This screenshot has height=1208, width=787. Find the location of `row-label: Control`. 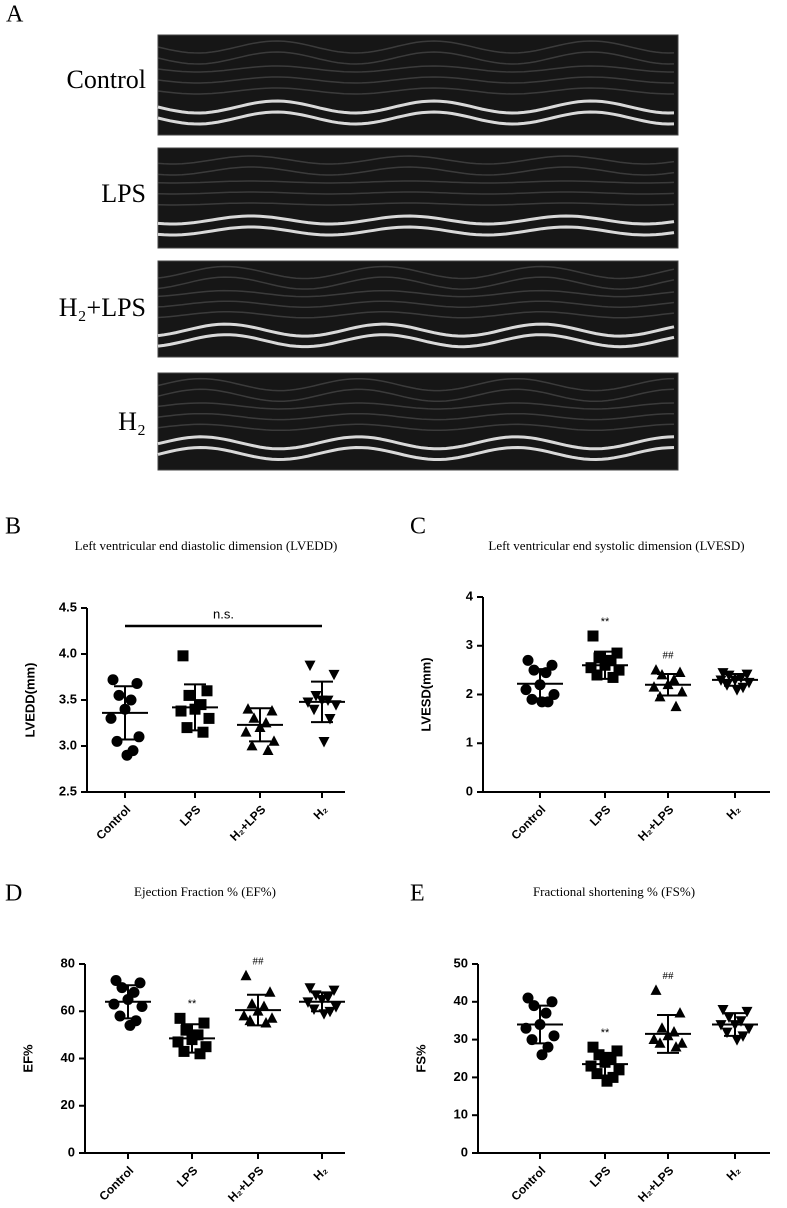

row-label: Control is located at coordinates (106, 79).